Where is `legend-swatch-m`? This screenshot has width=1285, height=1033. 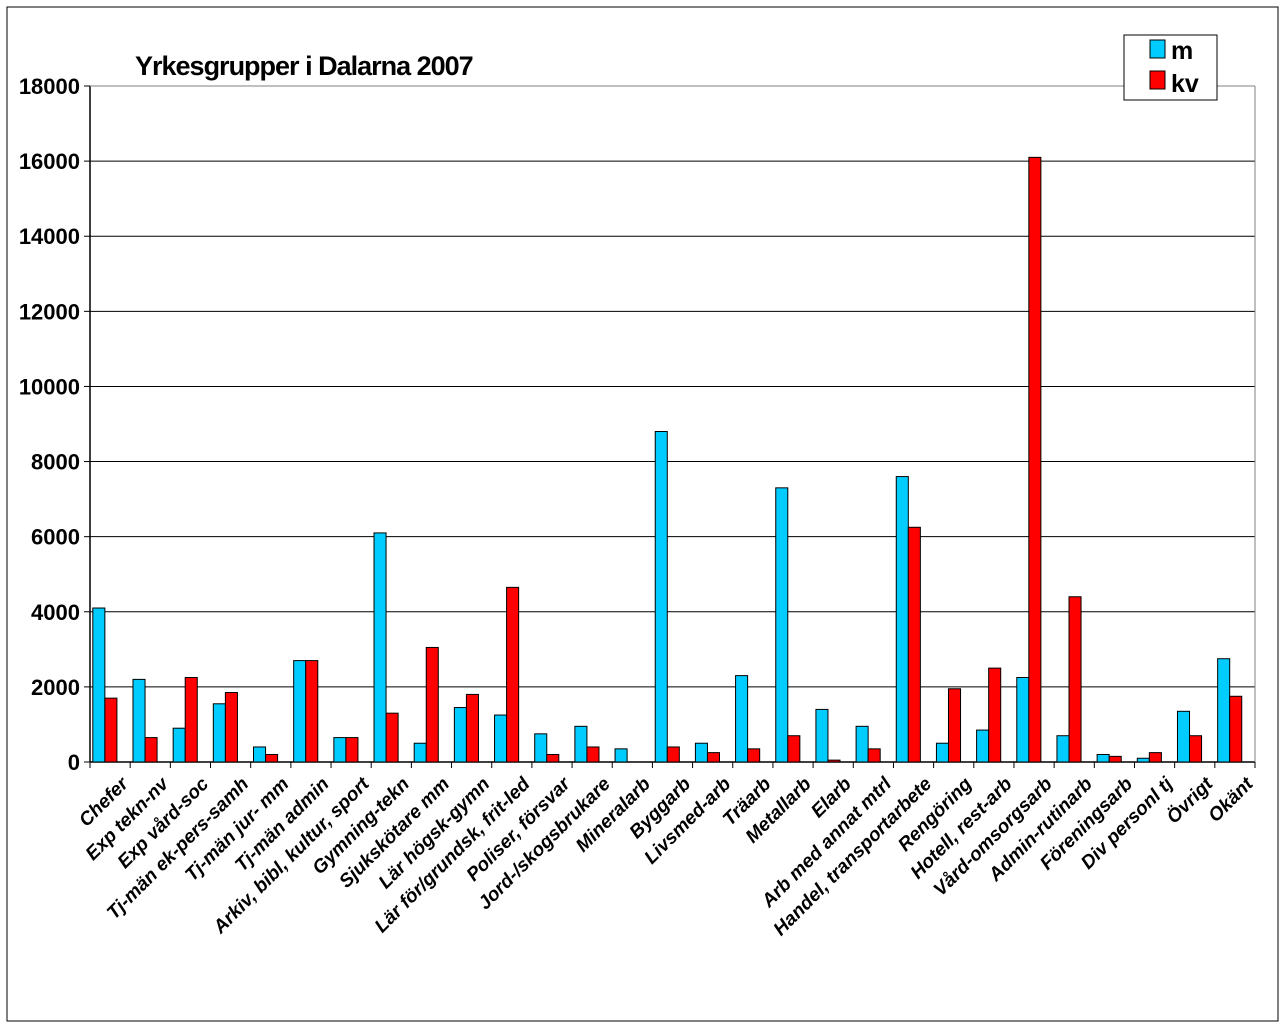 legend-swatch-m is located at coordinates (1157, 49).